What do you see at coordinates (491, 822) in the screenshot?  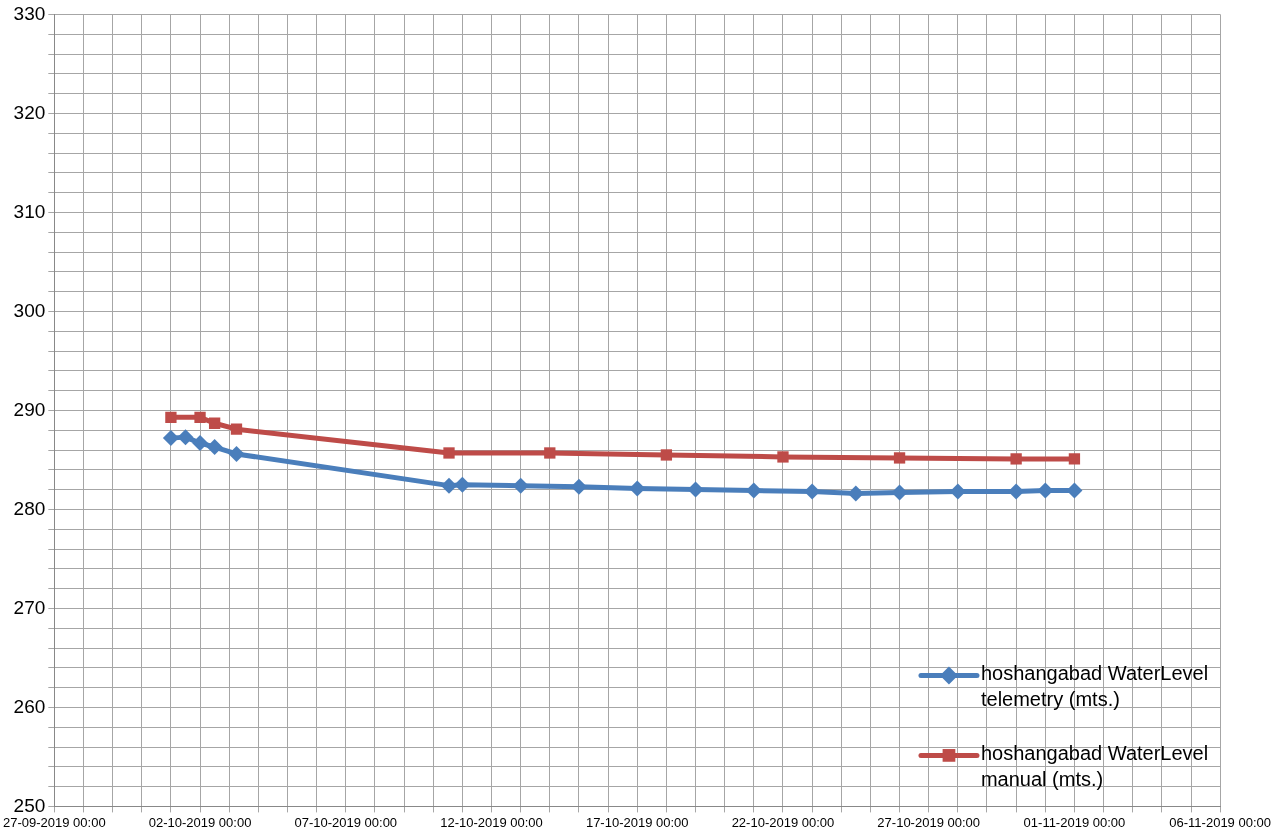 I see `x-tick-label: 12-10-2019 00:00` at bounding box center [491, 822].